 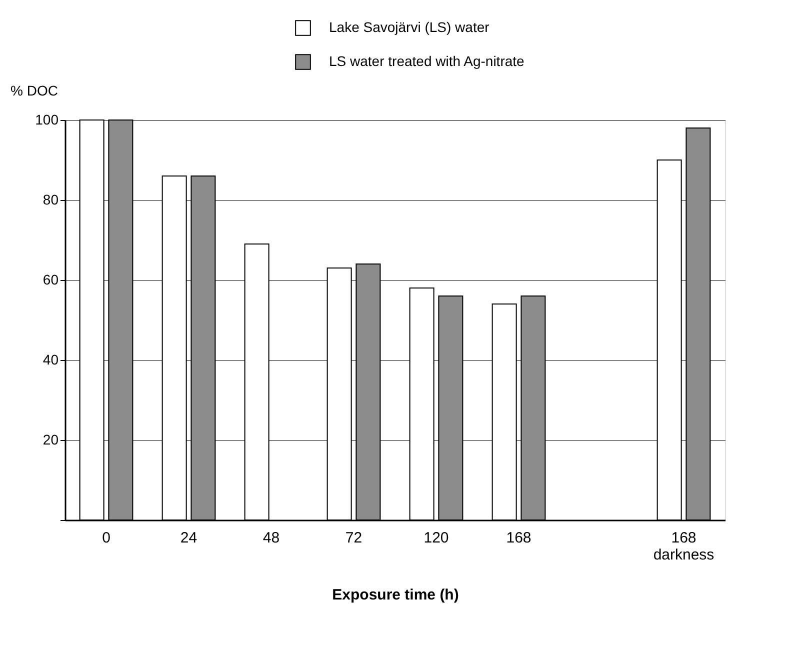 What do you see at coordinates (50, 440) in the screenshot?
I see `y-tick-label: 20` at bounding box center [50, 440].